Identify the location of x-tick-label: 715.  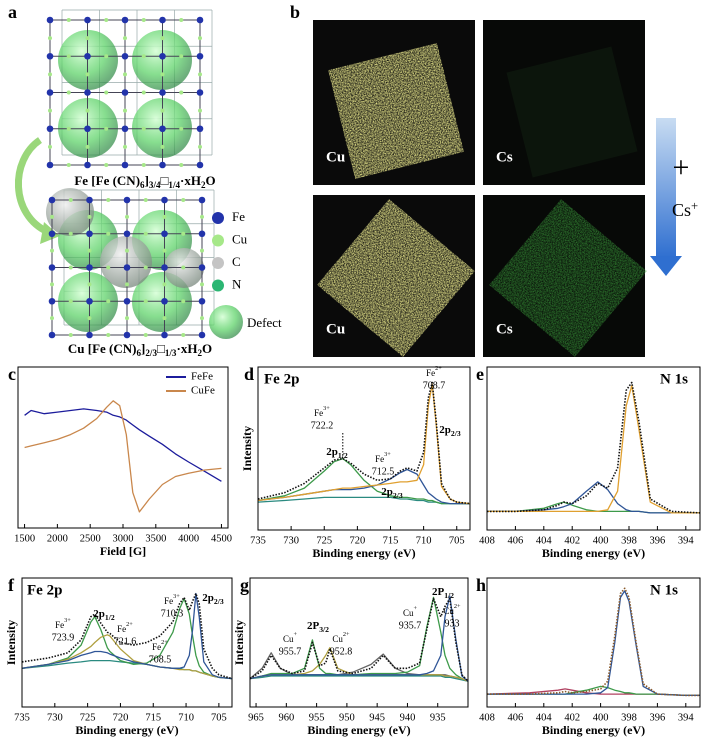
(391, 540).